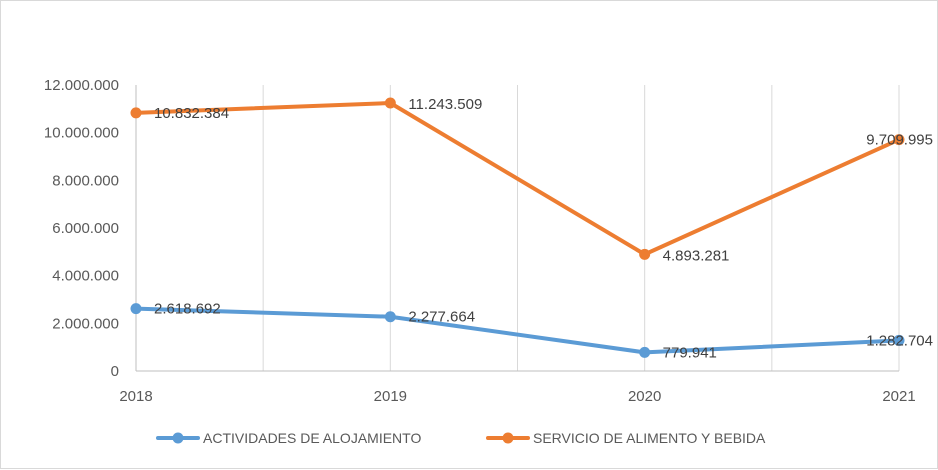 The image size is (938, 470). I want to click on y-tick-label: 6.000.000, so click(85, 228).